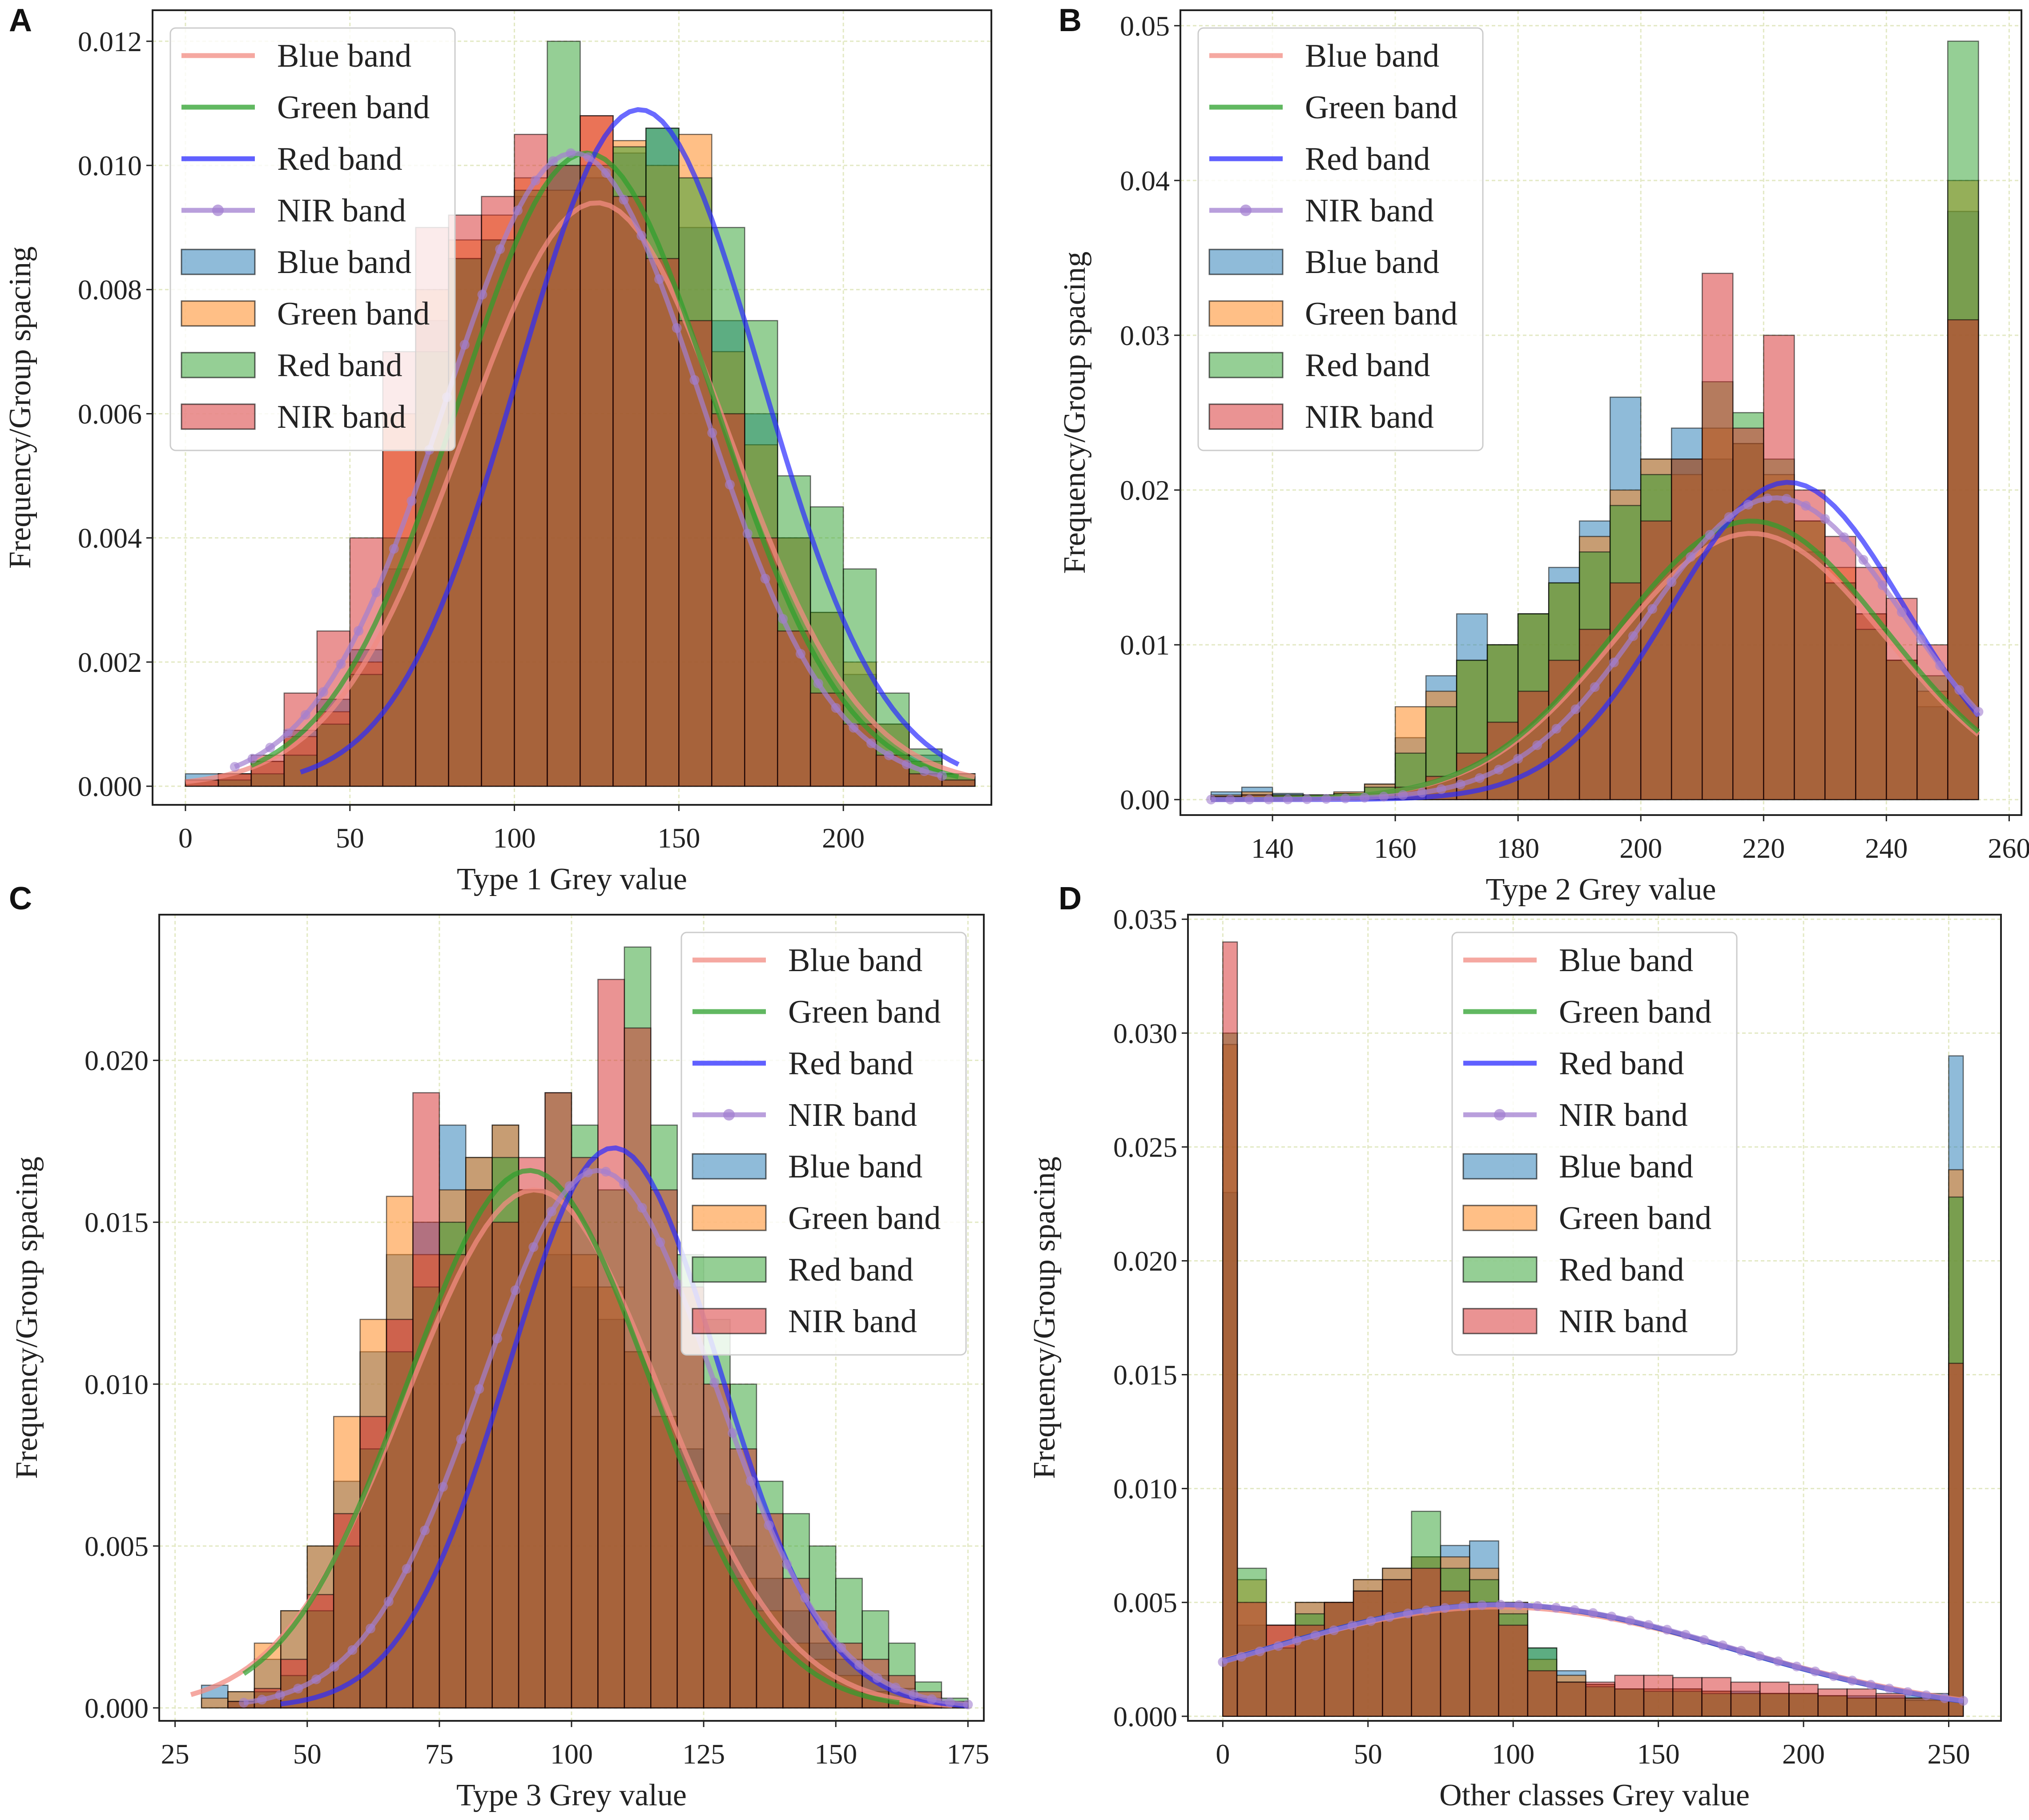  Describe the element at coordinates (439, 1754) in the screenshot. I see `x-tick-label: 75` at that location.